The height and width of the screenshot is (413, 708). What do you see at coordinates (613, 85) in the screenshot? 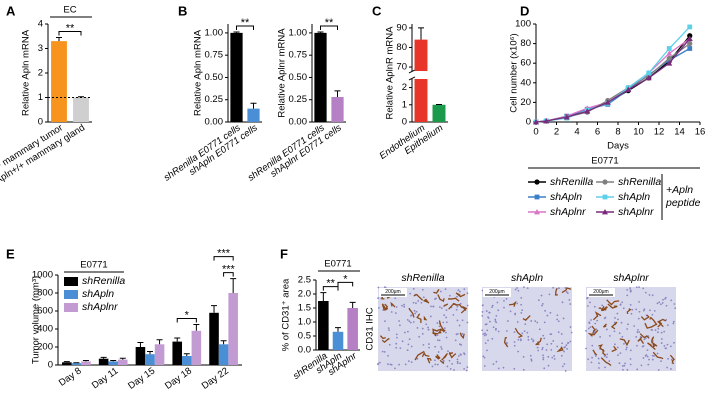
I see `series-line` at bounding box center [613, 85].